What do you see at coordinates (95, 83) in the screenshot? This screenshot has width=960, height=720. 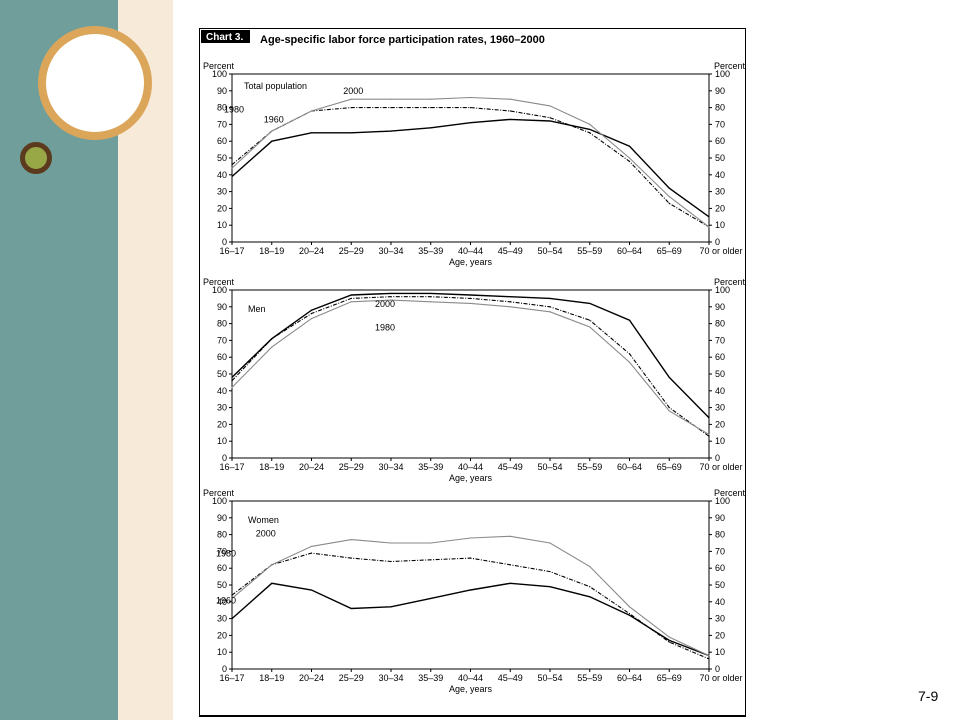 I see `large-ring-ornament` at bounding box center [95, 83].